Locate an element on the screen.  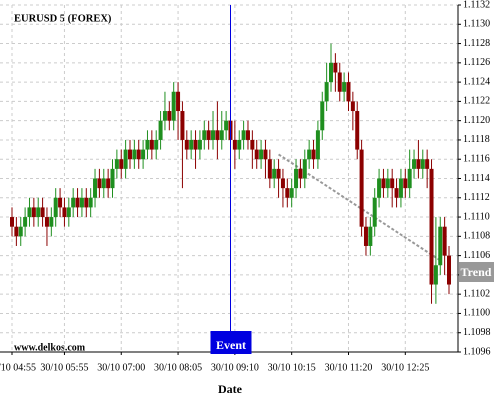
x-axis-label: Date is located at coordinates (230, 389).